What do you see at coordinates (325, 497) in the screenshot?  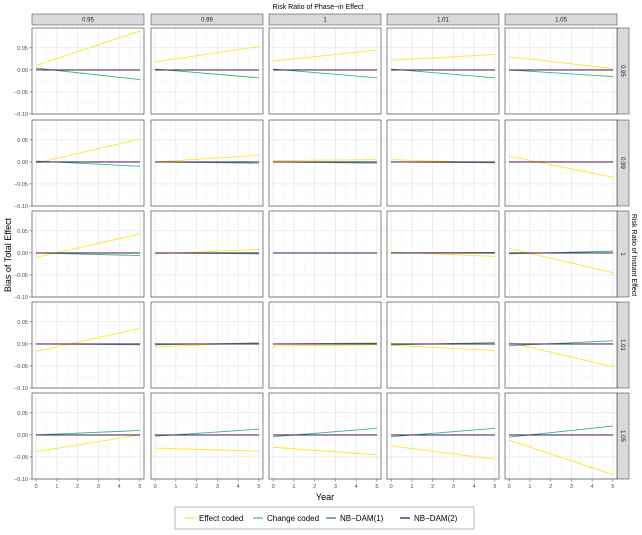 I see `x-axis-title: Year` at bounding box center [325, 497].